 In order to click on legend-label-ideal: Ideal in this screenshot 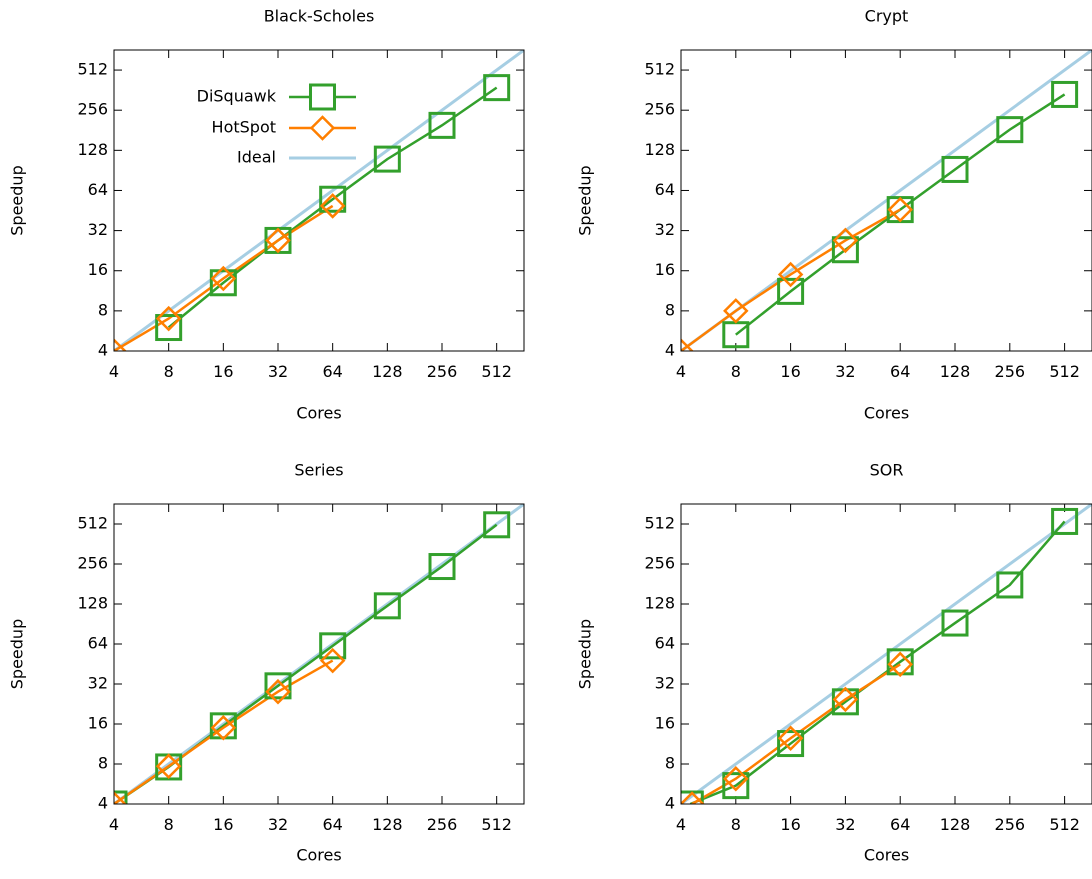, I will do `click(256, 157)`.